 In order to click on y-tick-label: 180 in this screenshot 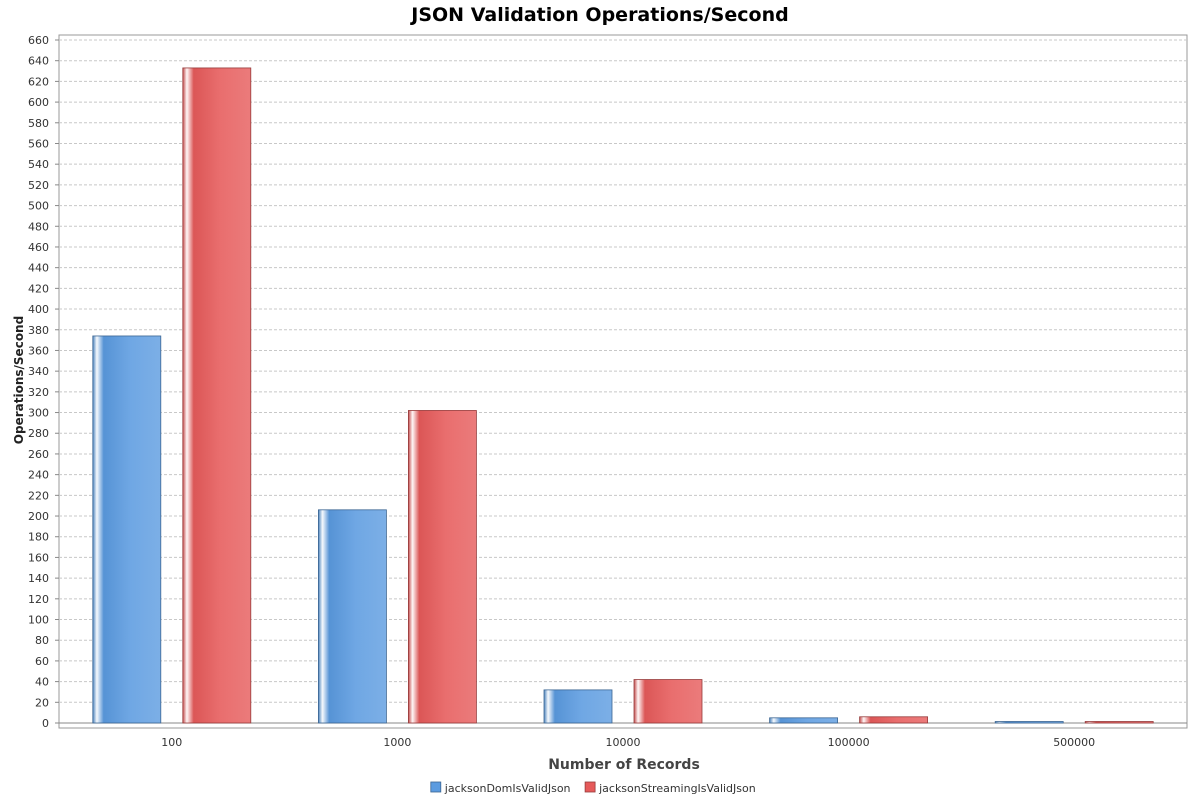, I will do `click(38, 537)`.